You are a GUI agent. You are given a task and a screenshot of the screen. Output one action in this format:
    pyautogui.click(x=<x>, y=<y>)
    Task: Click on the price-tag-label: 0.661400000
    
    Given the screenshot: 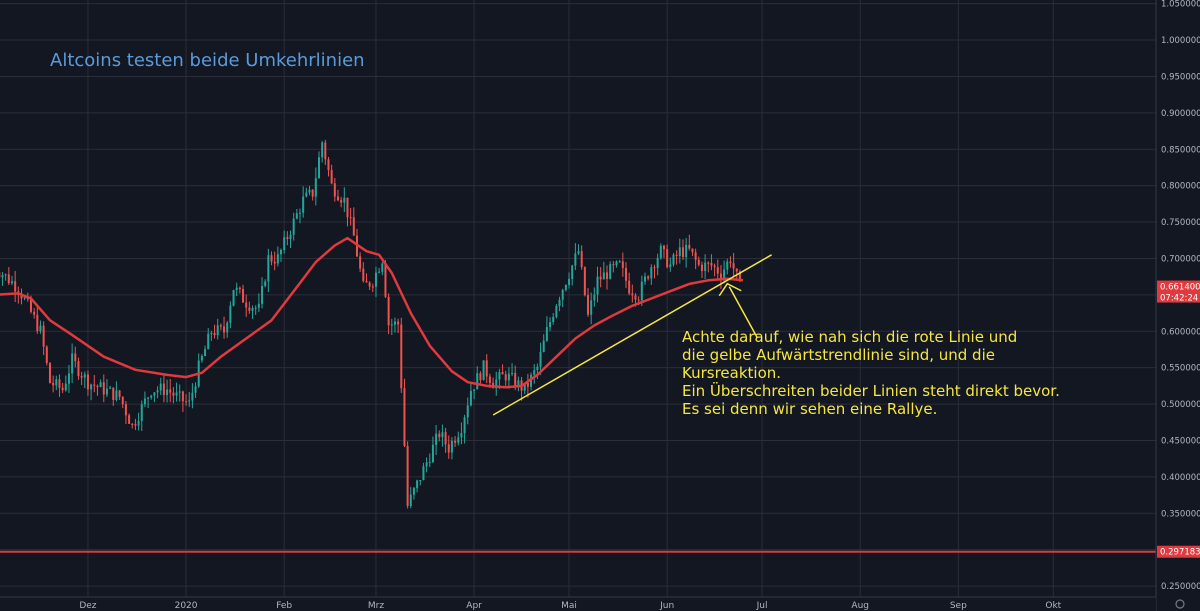 What is the action you would take?
    pyautogui.click(x=1180, y=288)
    